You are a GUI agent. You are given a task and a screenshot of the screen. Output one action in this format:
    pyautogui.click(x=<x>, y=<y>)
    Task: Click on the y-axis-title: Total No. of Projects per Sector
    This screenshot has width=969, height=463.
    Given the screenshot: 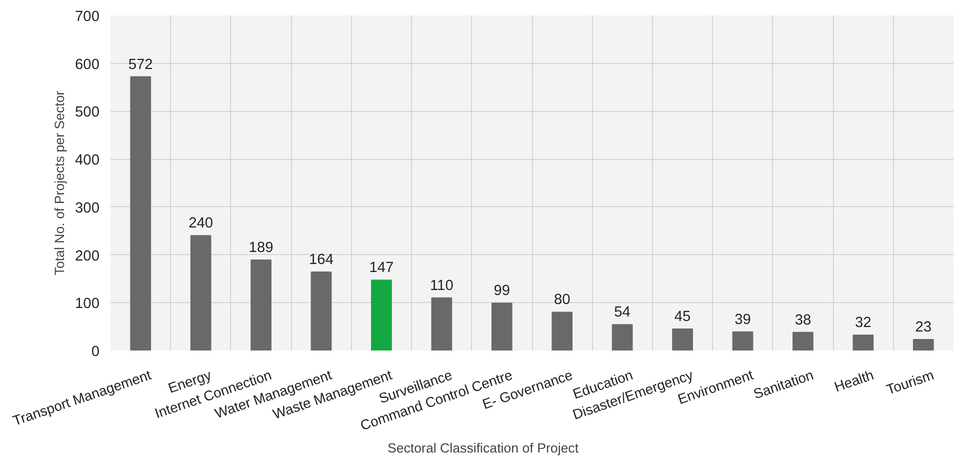 What is the action you would take?
    pyautogui.click(x=60, y=183)
    